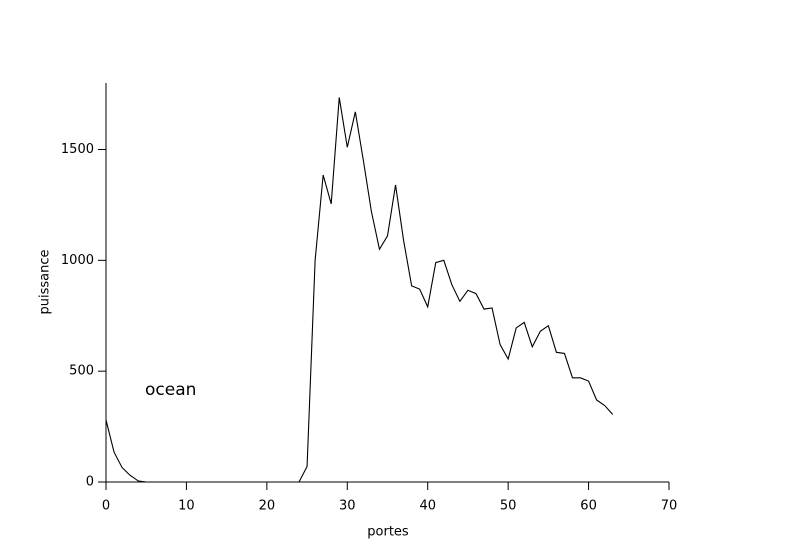 The image size is (800, 549). I want to click on x-tick-label: 30, so click(347, 506).